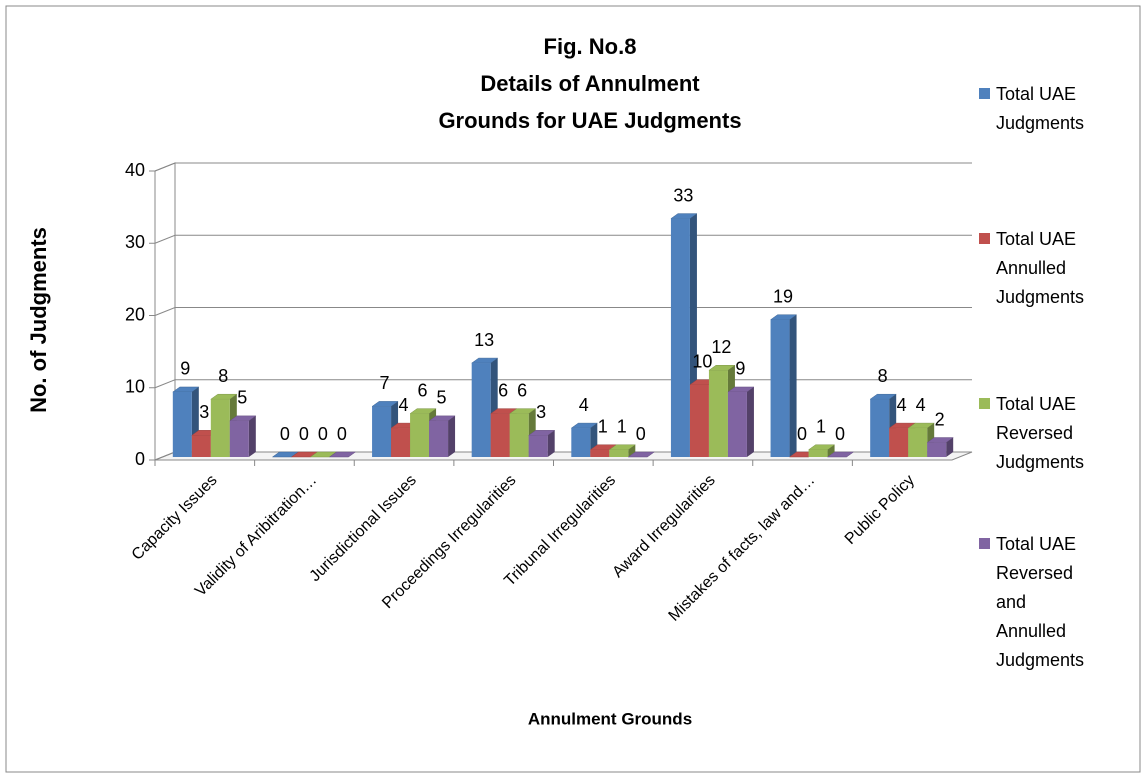 The height and width of the screenshot is (778, 1147). What do you see at coordinates (590, 83) in the screenshot?
I see `chart-title: Details of Annulment` at bounding box center [590, 83].